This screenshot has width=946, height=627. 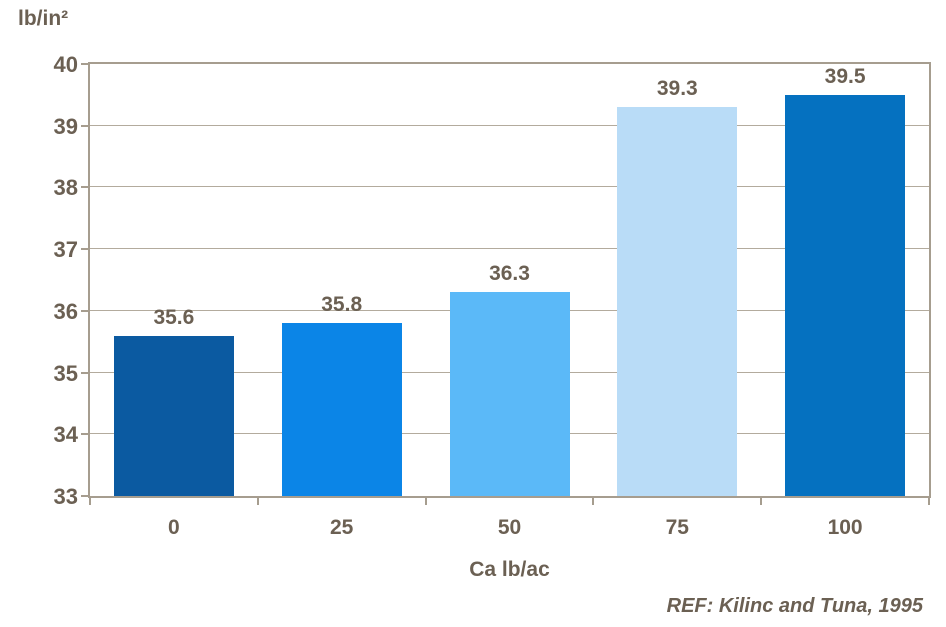 I want to click on x-axis-tick-label: 75, so click(x=677, y=527).